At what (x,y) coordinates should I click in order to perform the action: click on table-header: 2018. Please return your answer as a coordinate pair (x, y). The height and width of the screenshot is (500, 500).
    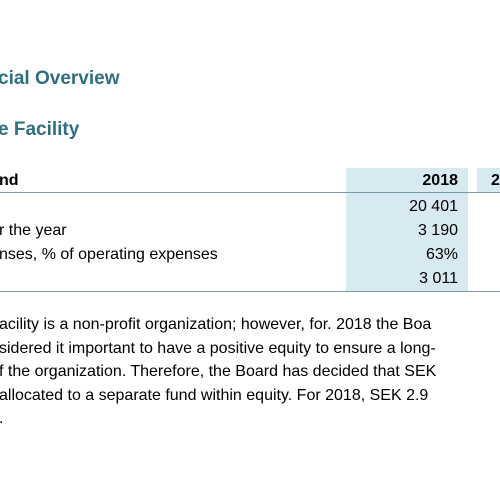
    Looking at the image, I should click on (440, 180).